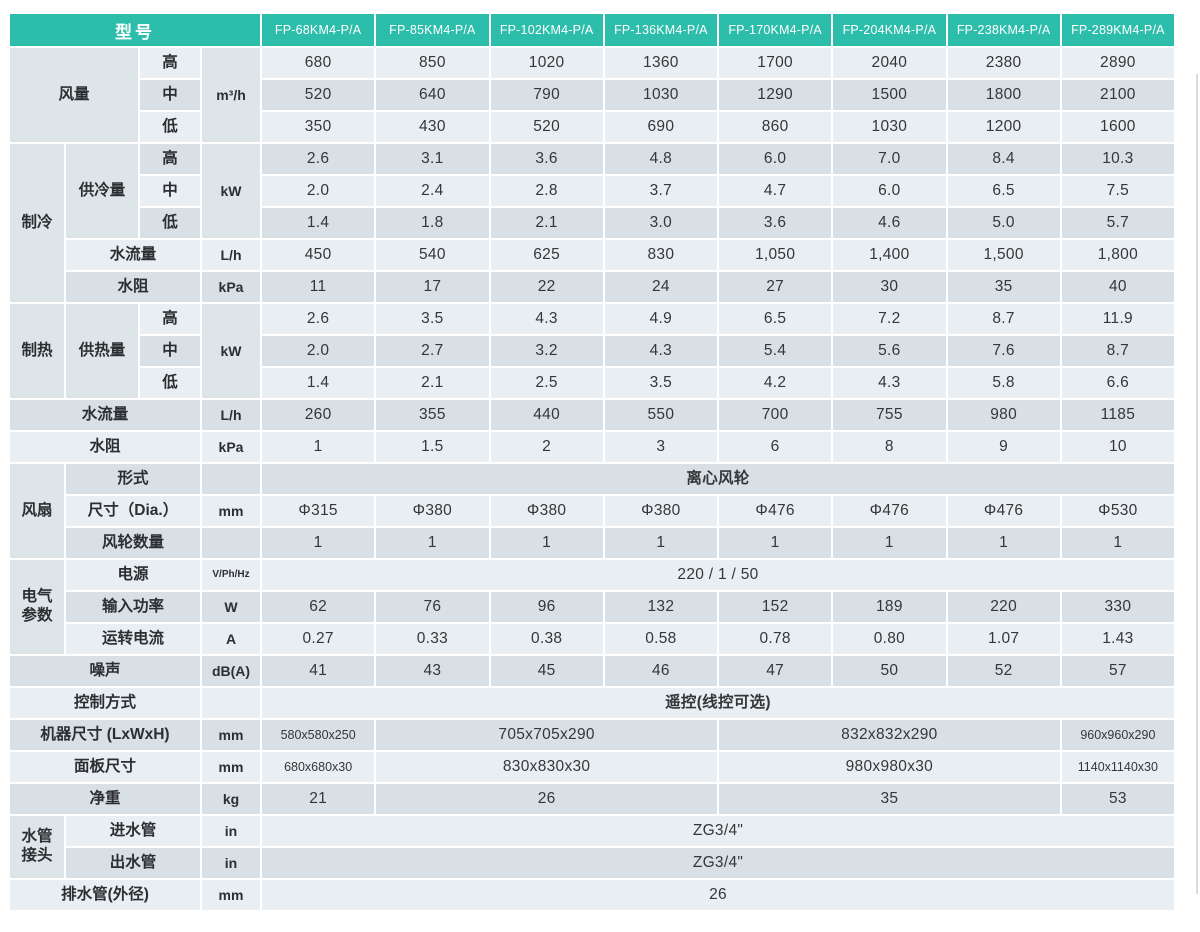  Describe the element at coordinates (889, 287) in the screenshot. I see `value-cell: 30` at that location.